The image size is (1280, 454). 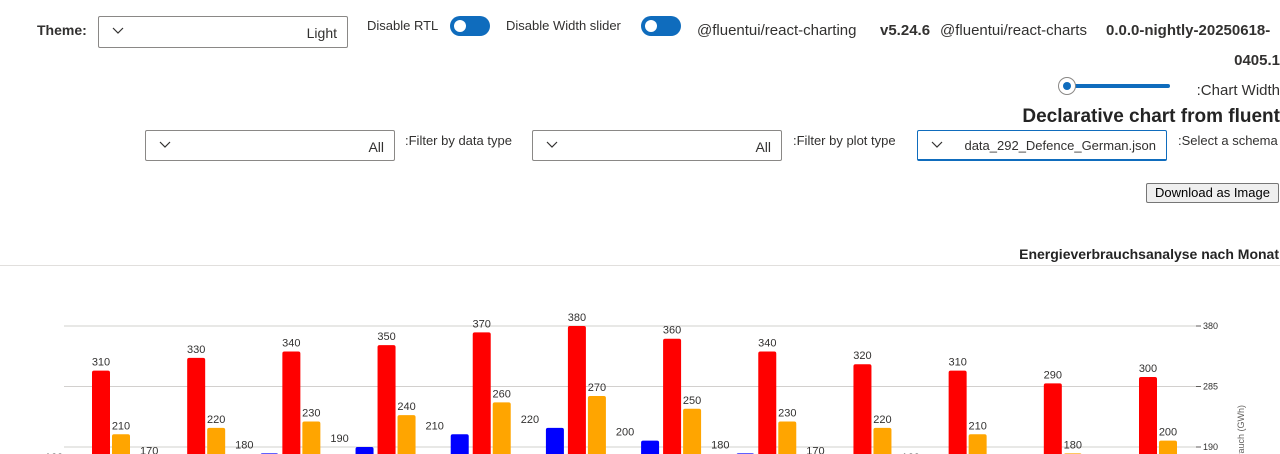 What do you see at coordinates (661, 26) in the screenshot?
I see `disable-width-toggle` at bounding box center [661, 26].